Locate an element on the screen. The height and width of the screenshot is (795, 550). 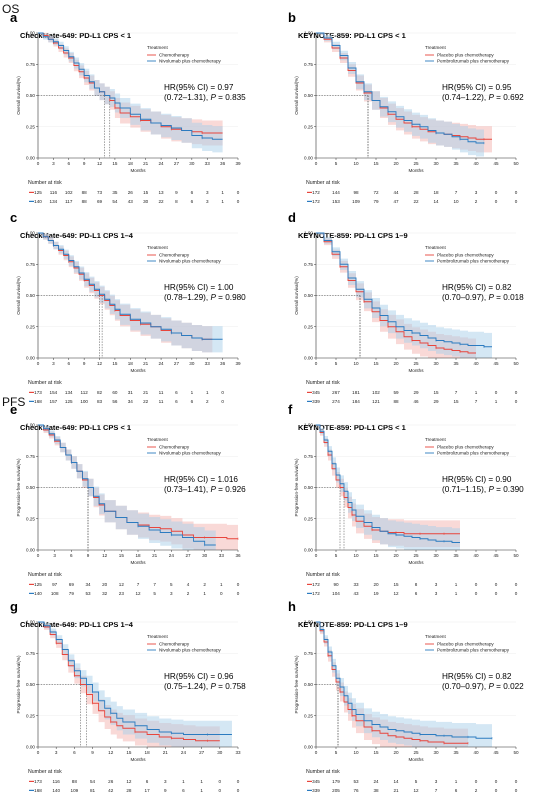
risk-count: 54 is located at coordinates (115, 201).